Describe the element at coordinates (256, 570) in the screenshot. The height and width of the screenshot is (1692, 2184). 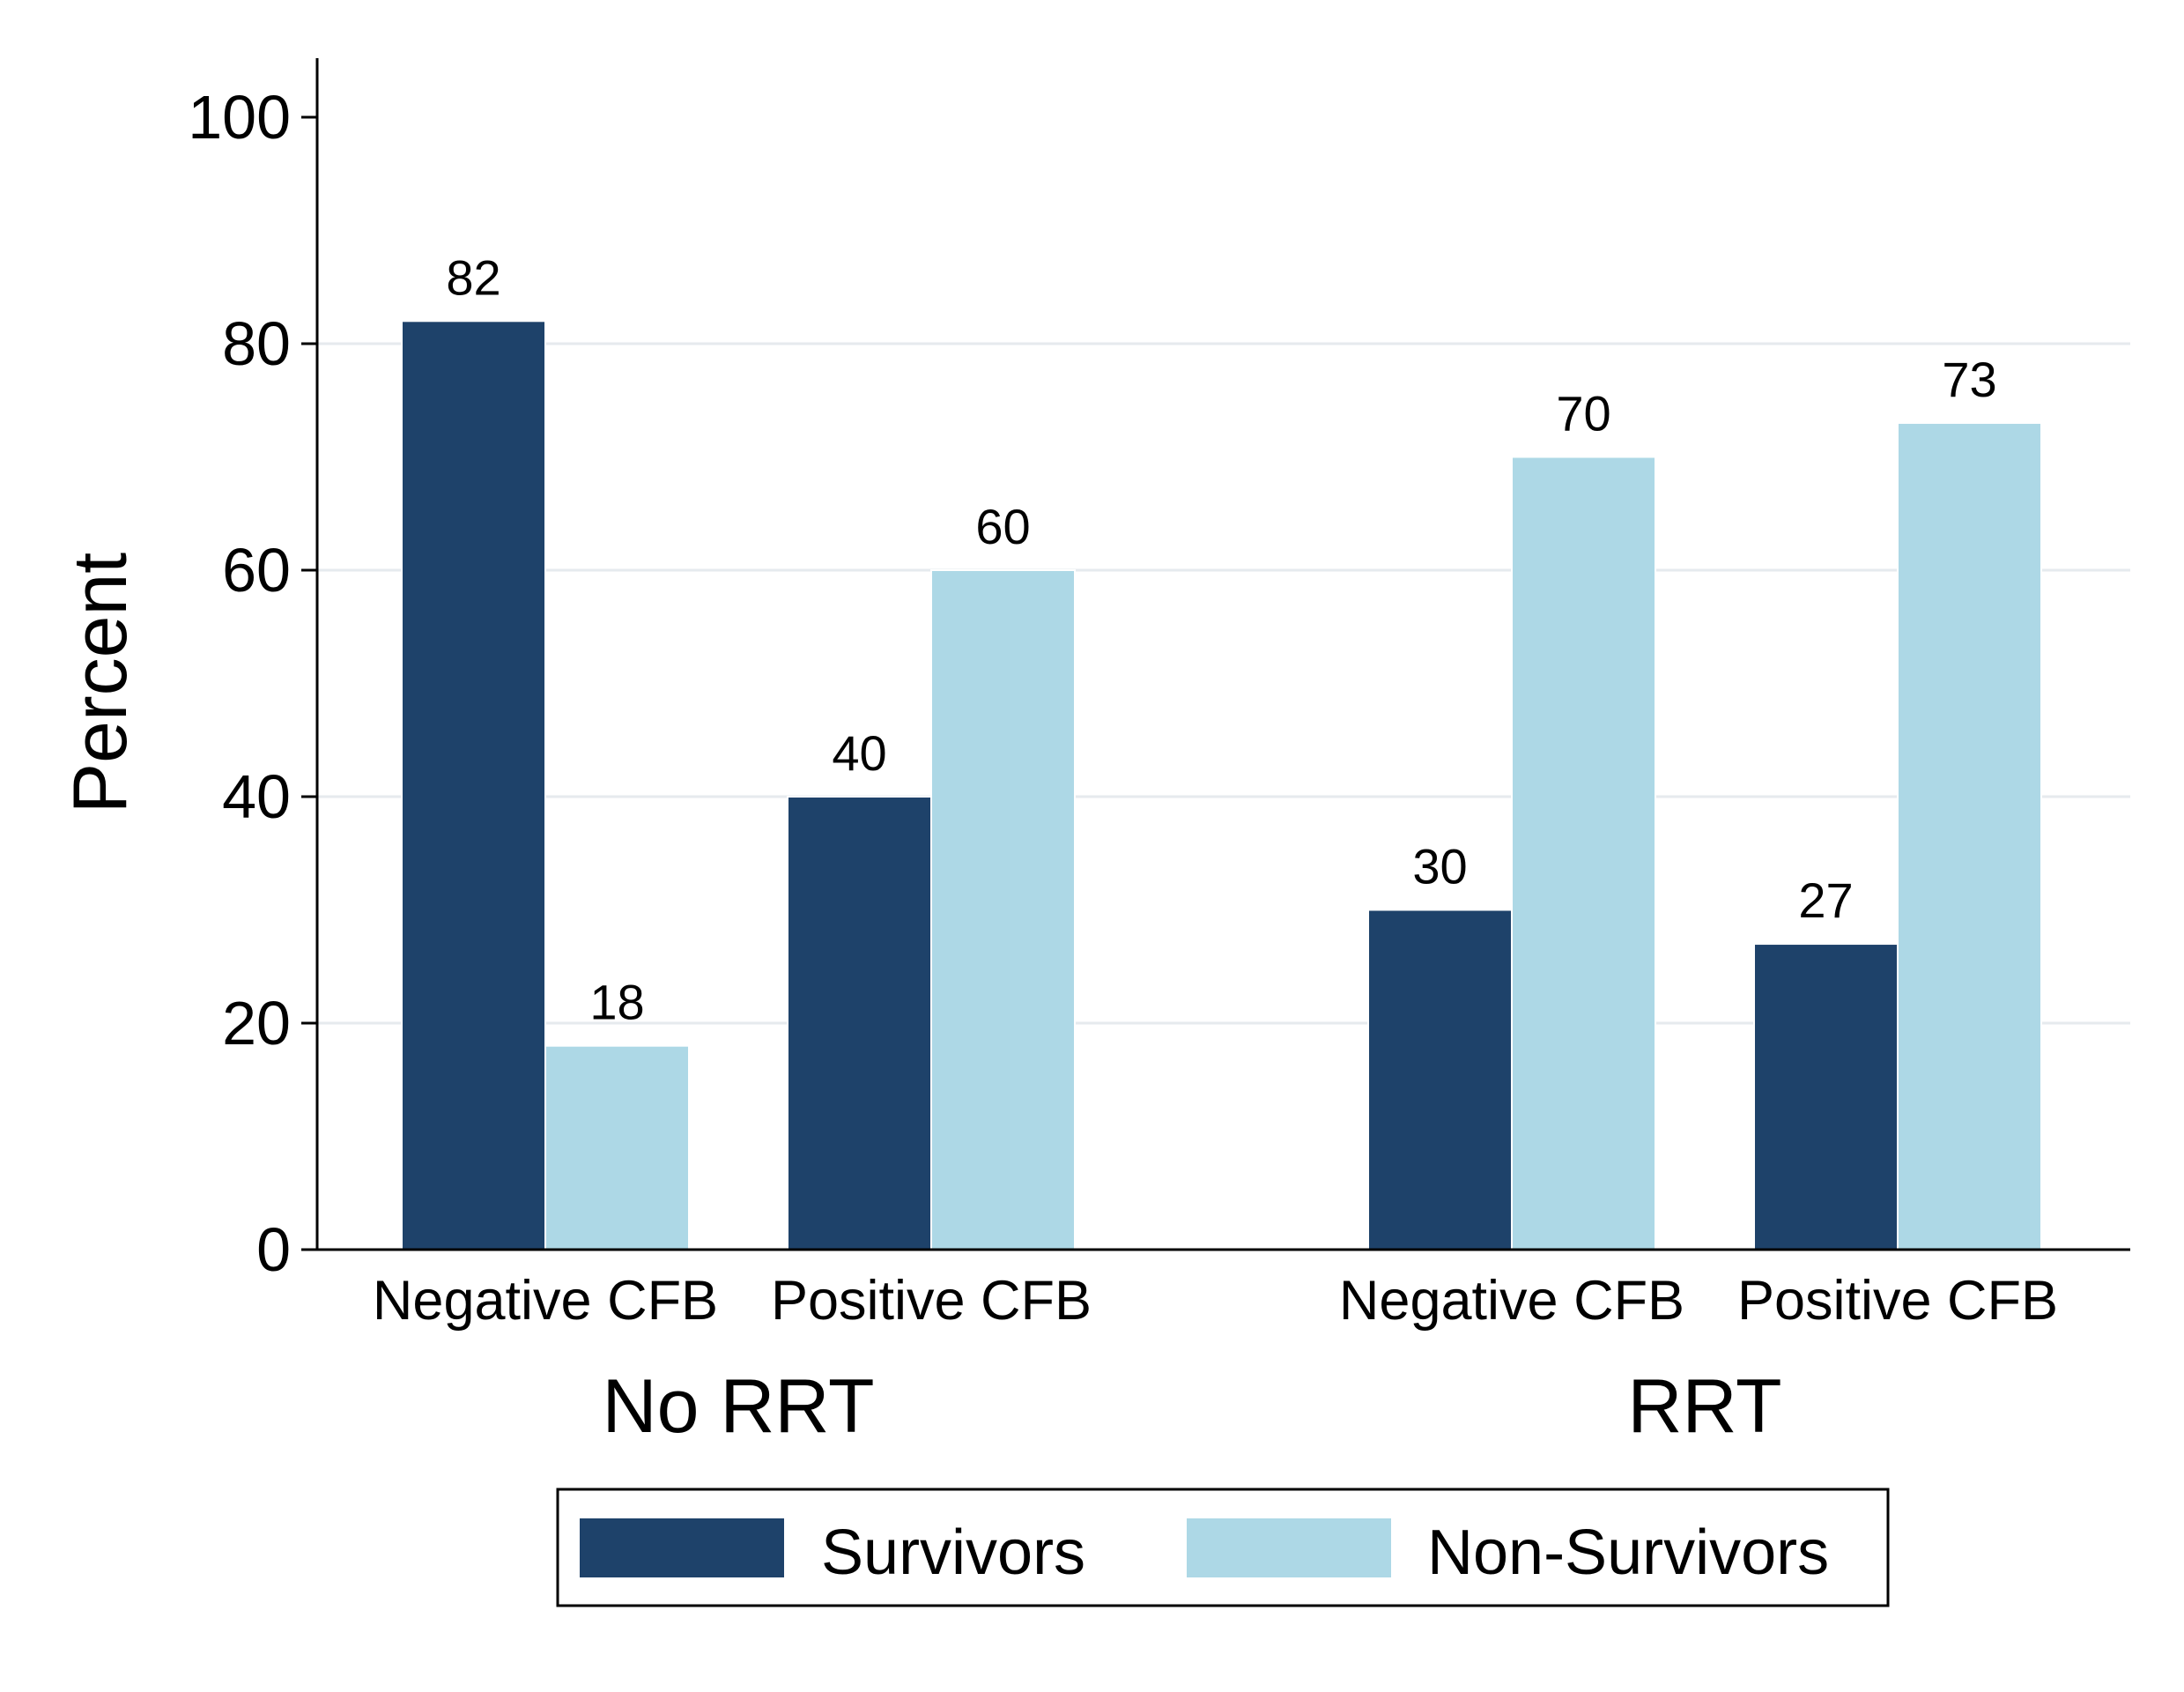
I see `y-tick-label: 60` at that location.